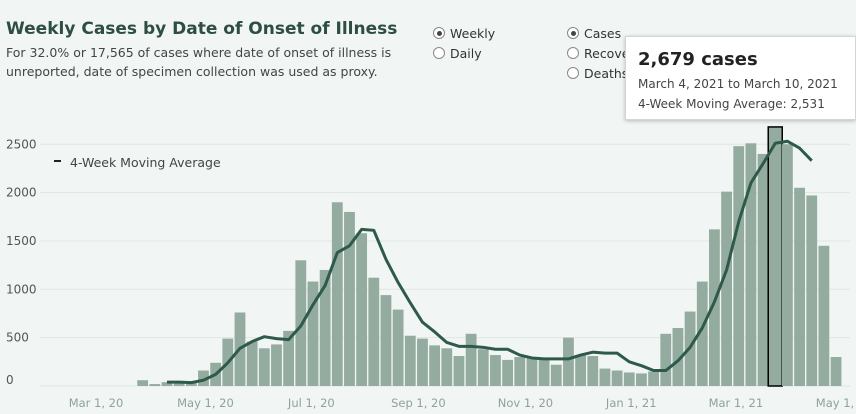 The image size is (856, 414). What do you see at coordinates (607, 53) in the screenshot?
I see `radio-recovered-label: Recove` at bounding box center [607, 53].